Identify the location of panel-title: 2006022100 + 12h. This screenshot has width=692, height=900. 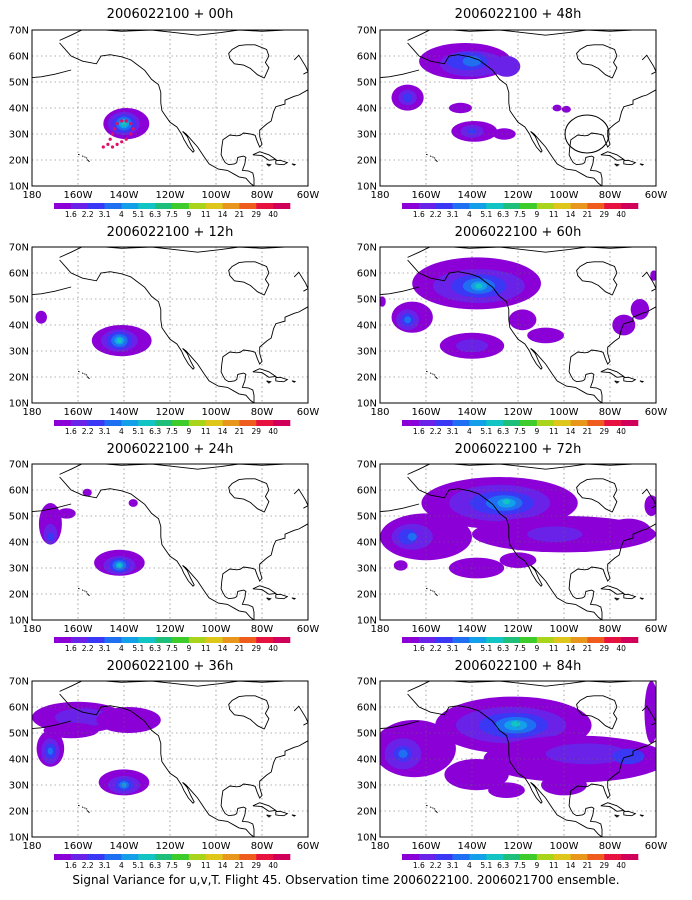
(170, 232).